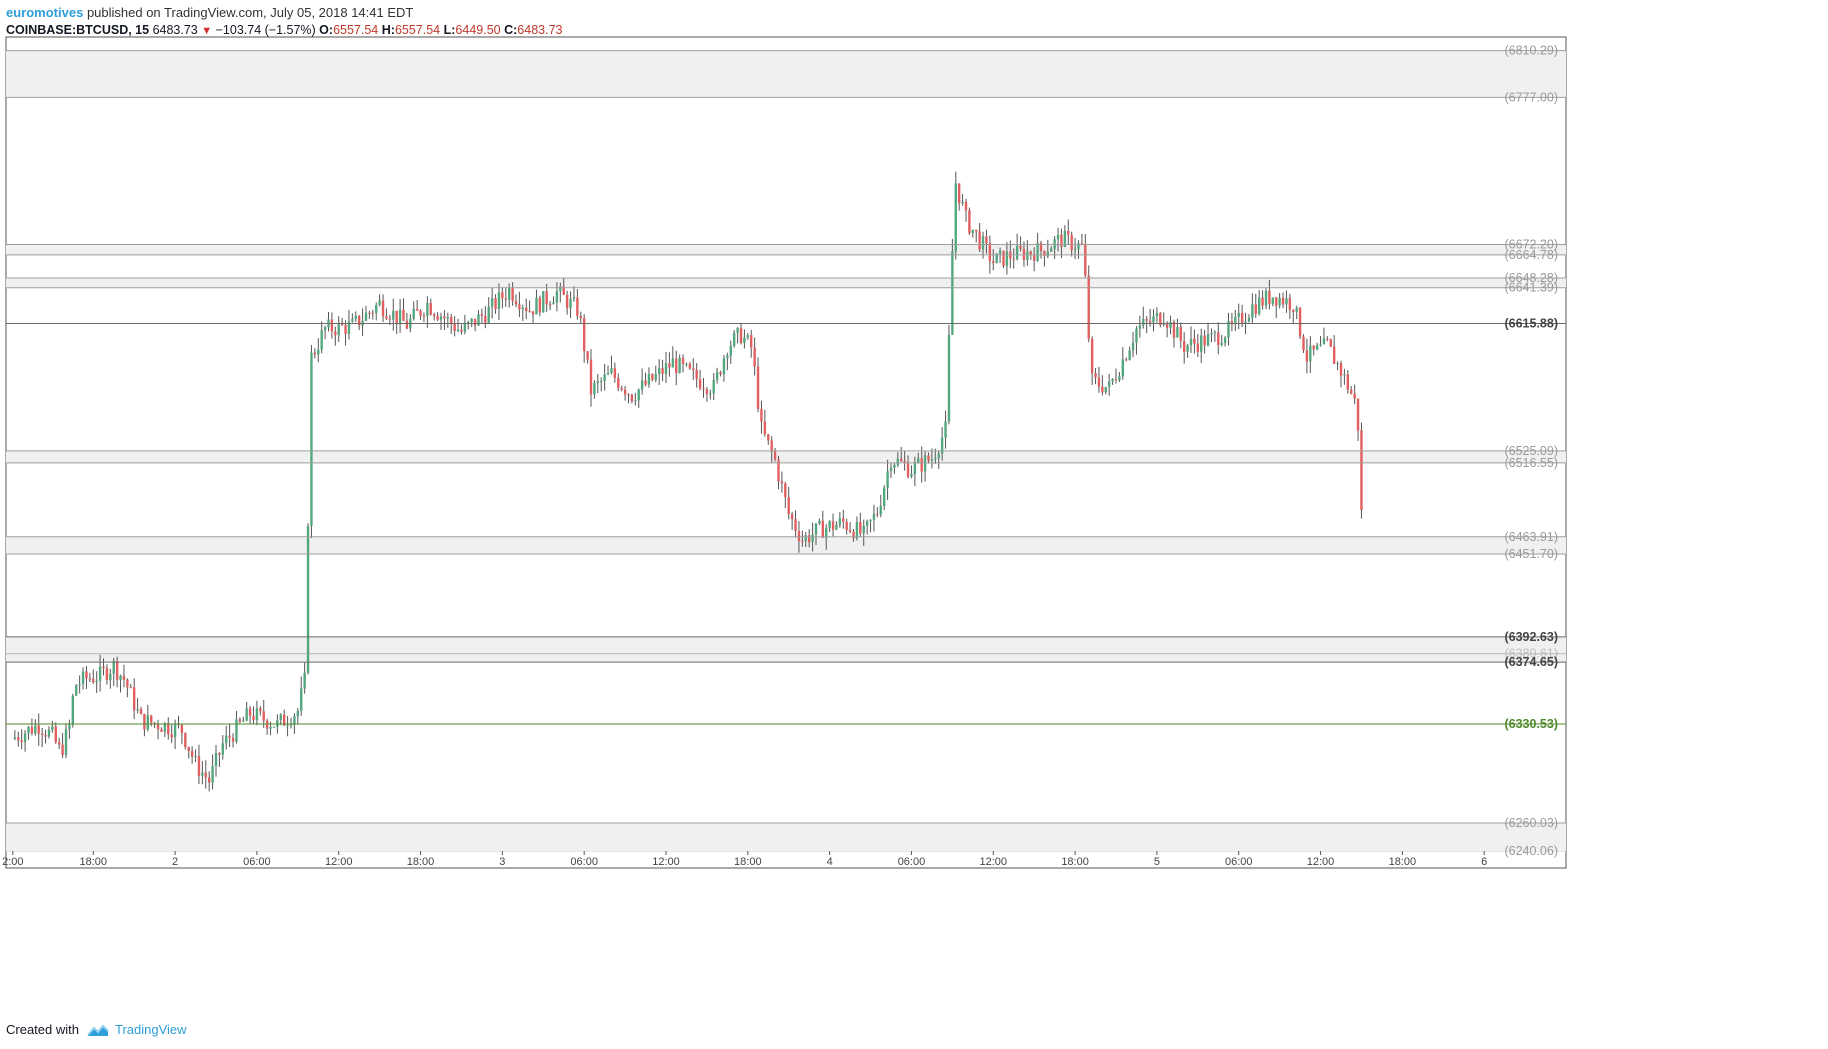 This screenshot has height=1049, width=1828. Describe the element at coordinates (1157, 862) in the screenshot. I see `x-tick-label: 5` at that location.